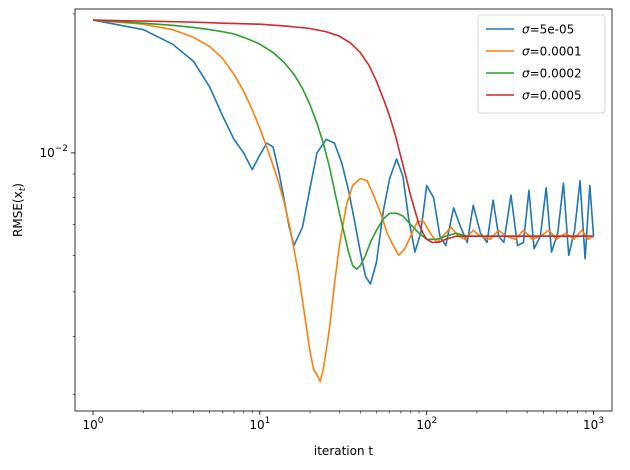  Describe the element at coordinates (268, 421) in the screenshot. I see `x-tick-label-exp: 1` at that location.